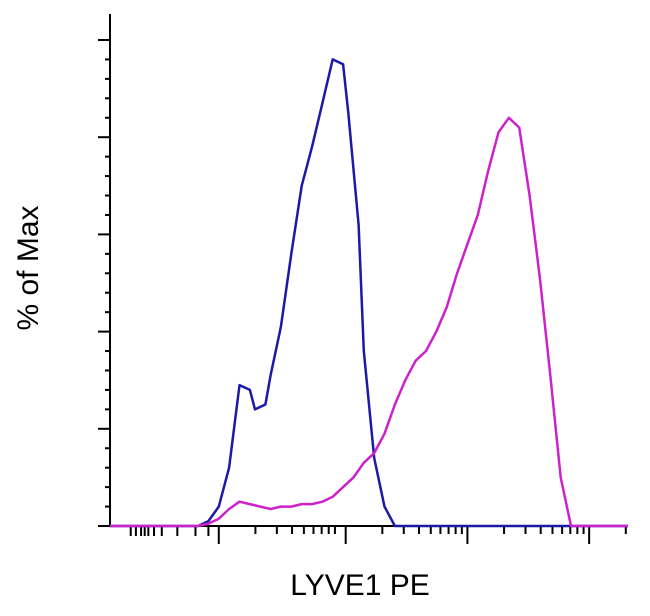 The image size is (650, 616). Describe the element at coordinates (28, 267) in the screenshot. I see `y-axis-label: % of Max` at that location.